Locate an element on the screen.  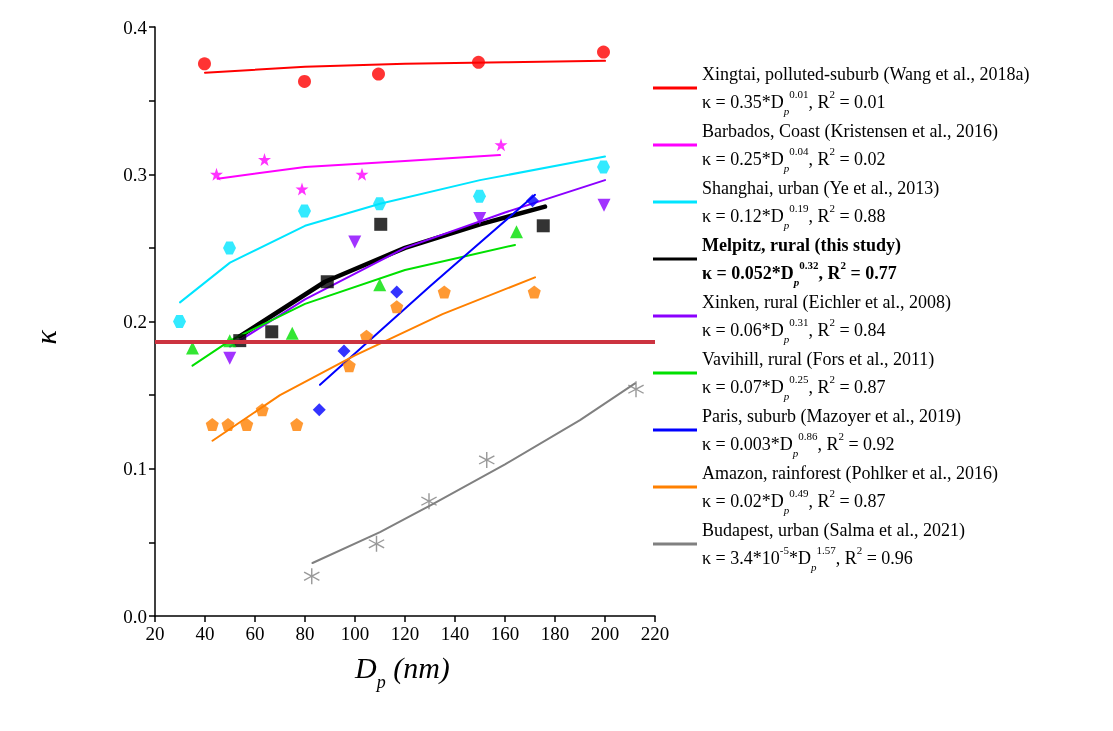
y-tick-label: 0.1 is located at coordinates (135, 469).